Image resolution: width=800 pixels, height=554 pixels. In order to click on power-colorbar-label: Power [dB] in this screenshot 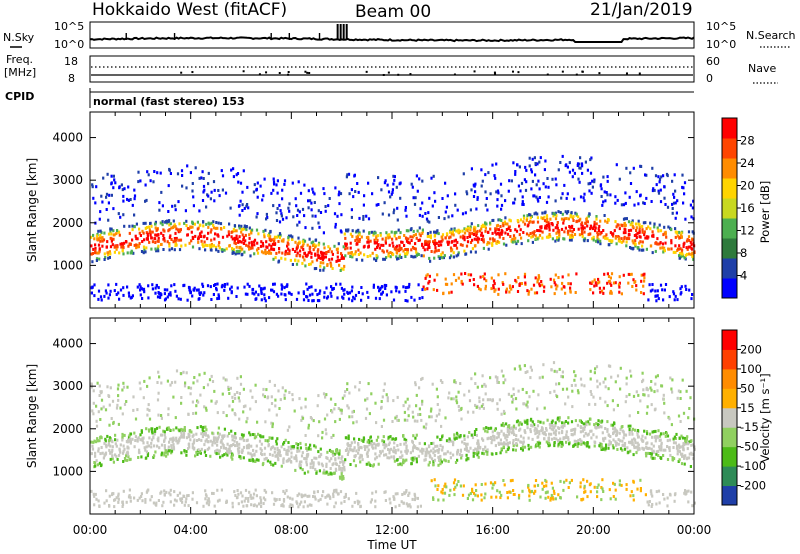, I will do `click(765, 212)`.